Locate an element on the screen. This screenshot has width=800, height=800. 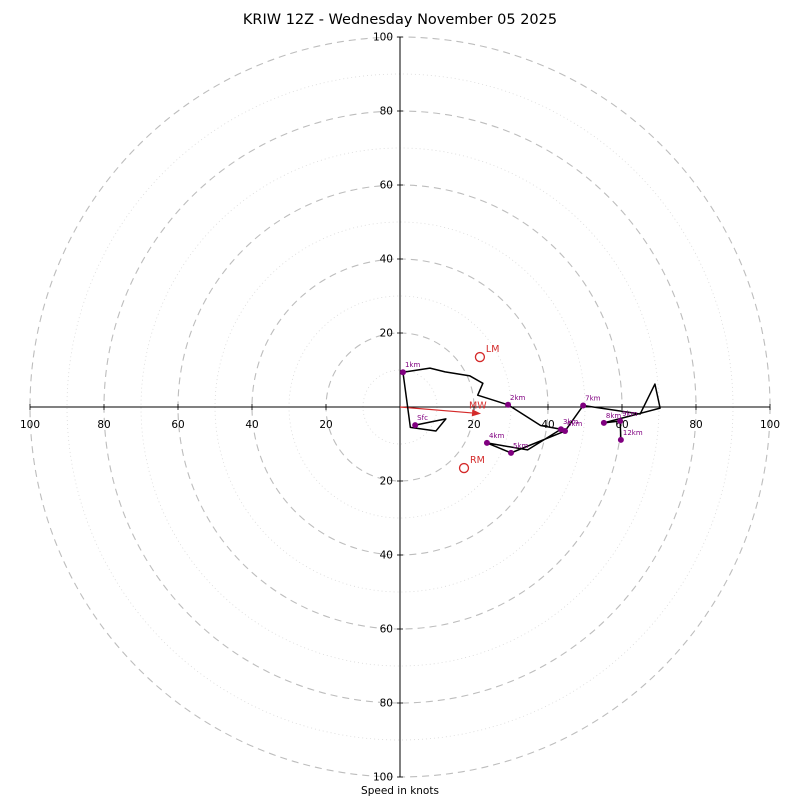
storm-motion-label: RM is located at coordinates (477, 460).